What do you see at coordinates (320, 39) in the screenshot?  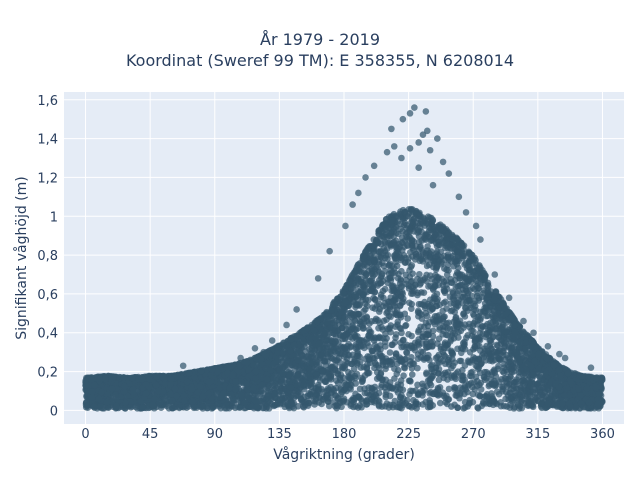 I see `chart-title: År 1979 - 2019` at bounding box center [320, 39].